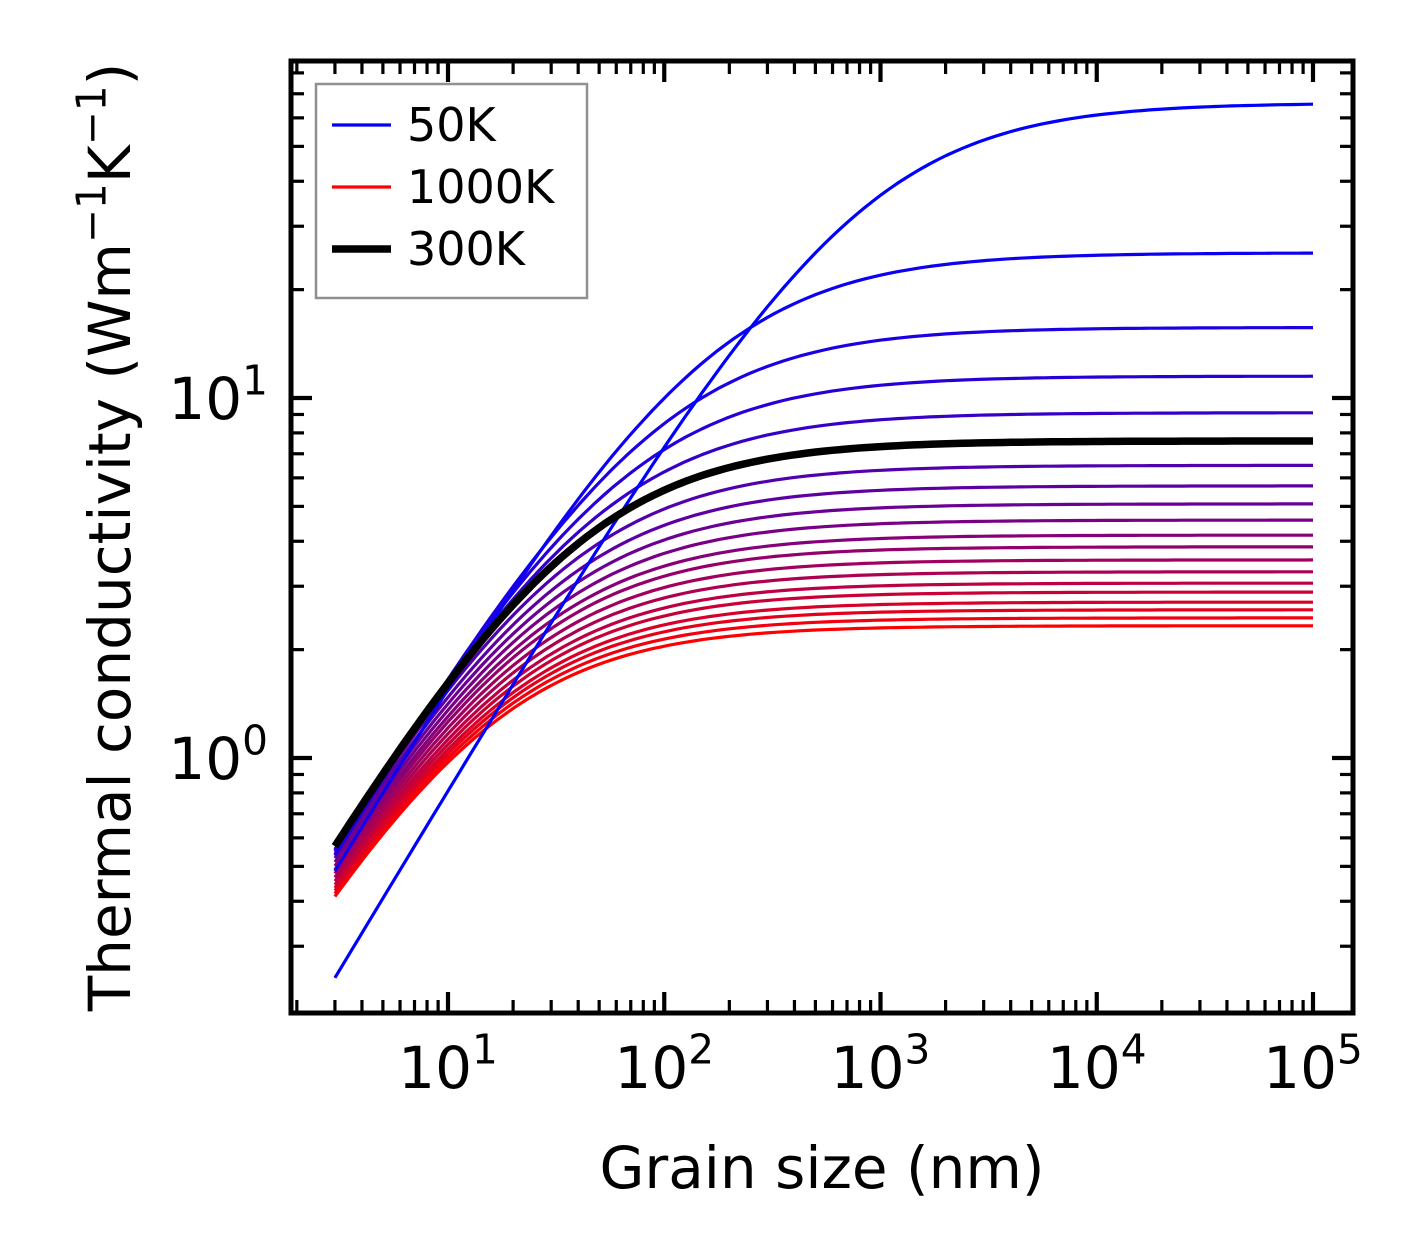 This screenshot has height=1254, width=1421. Describe the element at coordinates (821, 1168) in the screenshot. I see `x-axis-label: Grain size (nm)` at that location.